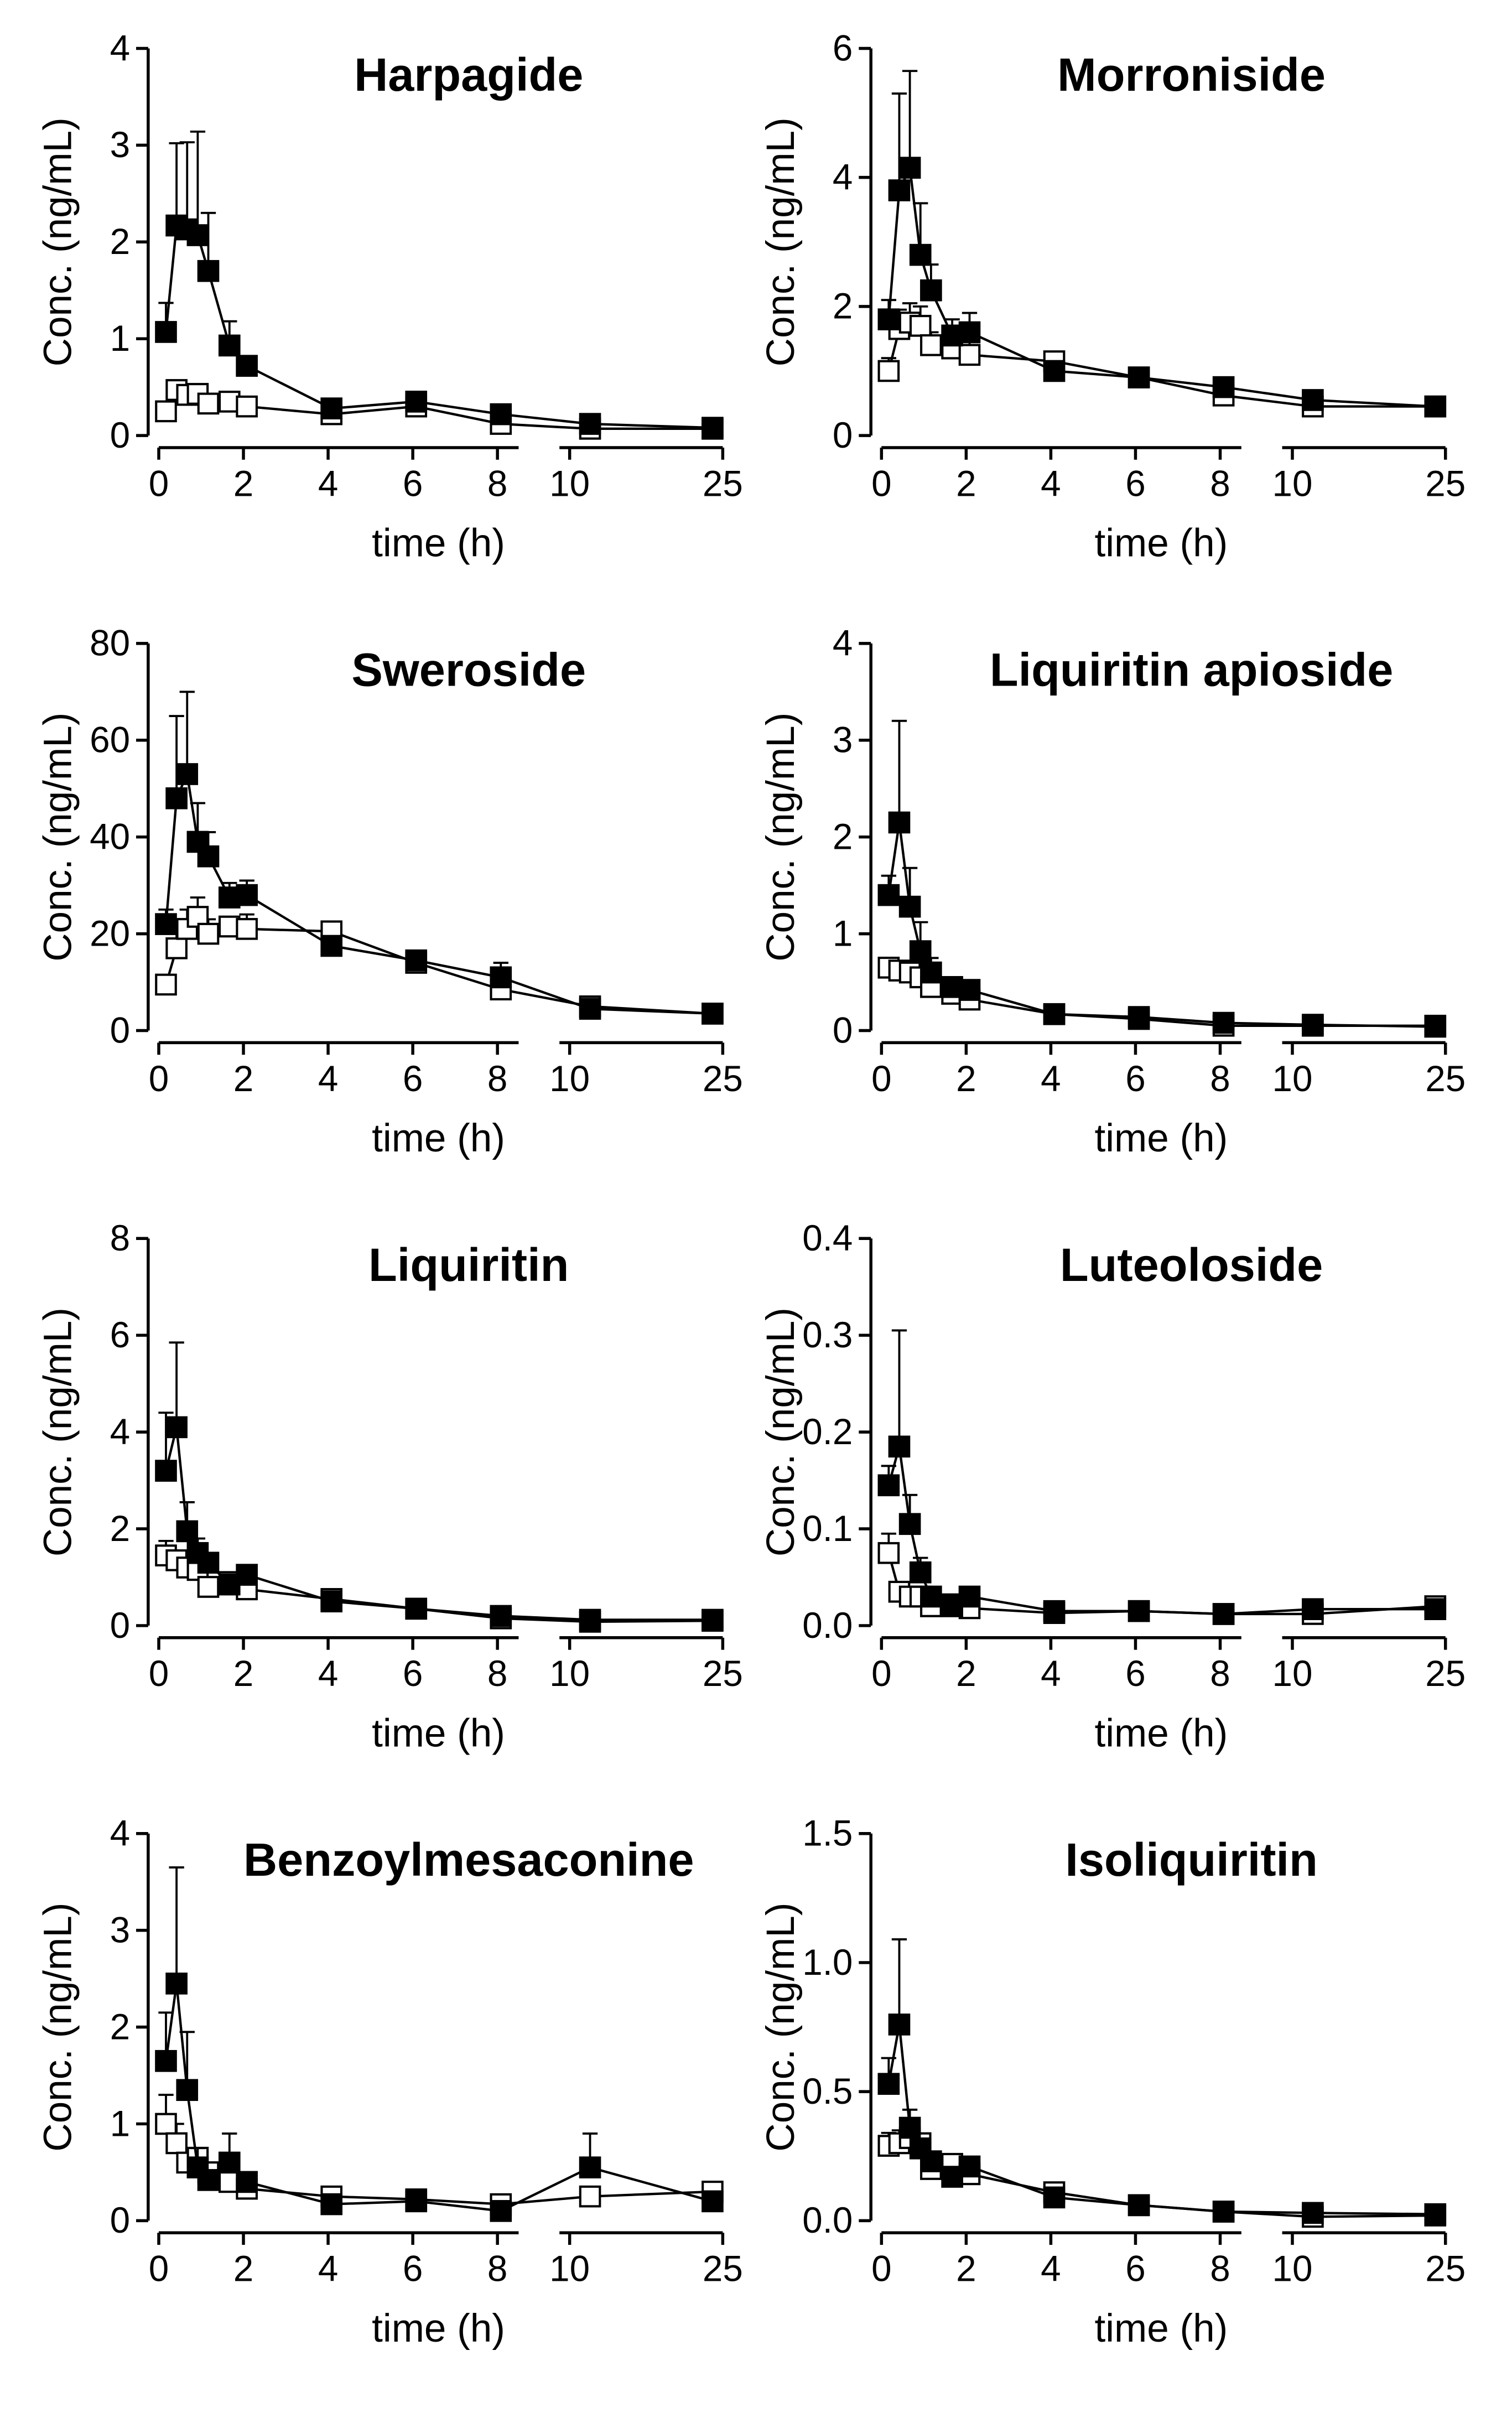 The width and height of the screenshot is (1512, 2418). What do you see at coordinates (110, 933) in the screenshot?
I see `y-tick-label: 20` at bounding box center [110, 933].